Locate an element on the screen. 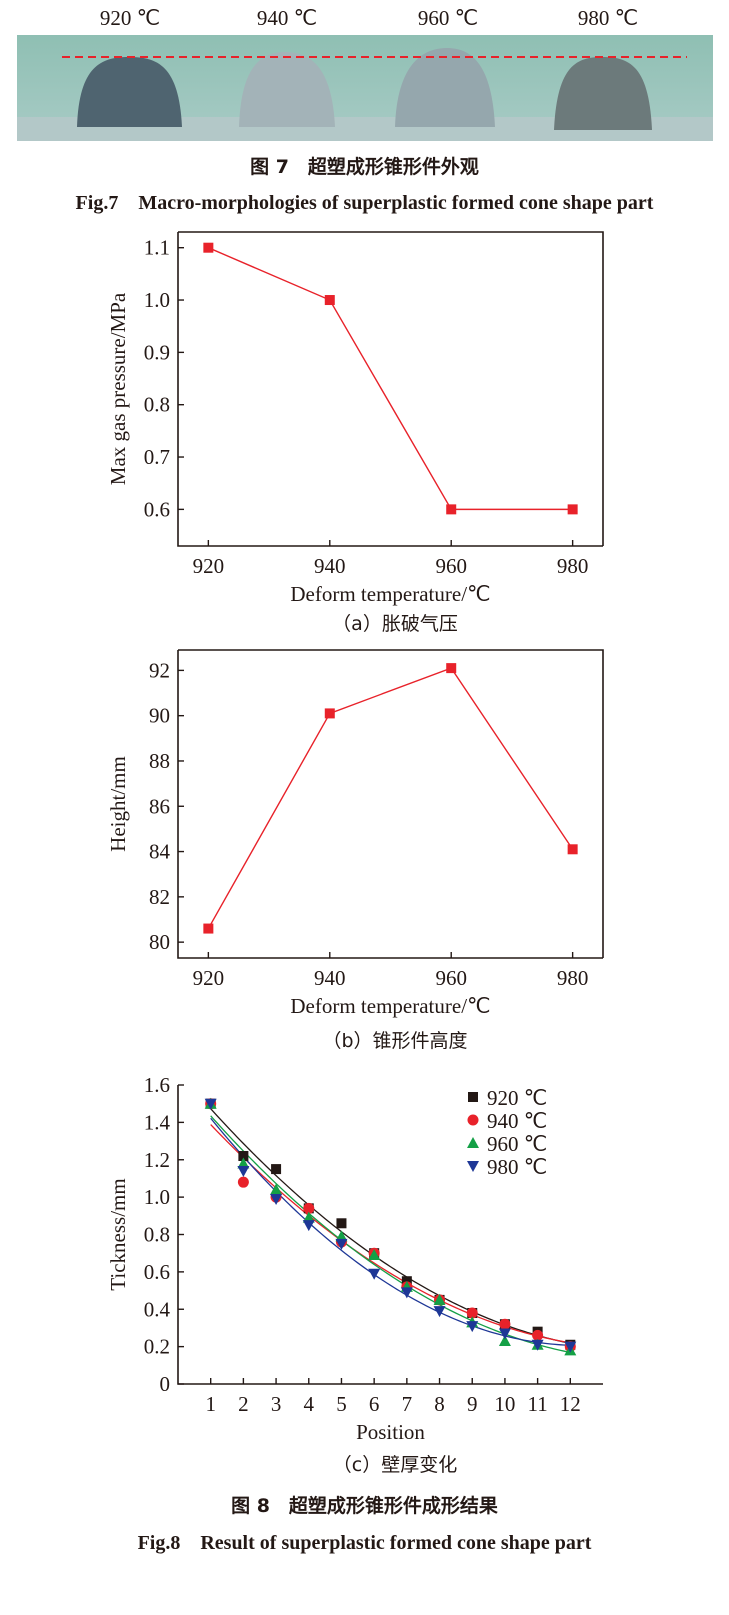 The width and height of the screenshot is (729, 1615). cone-parts-photo is located at coordinates (365, 88).